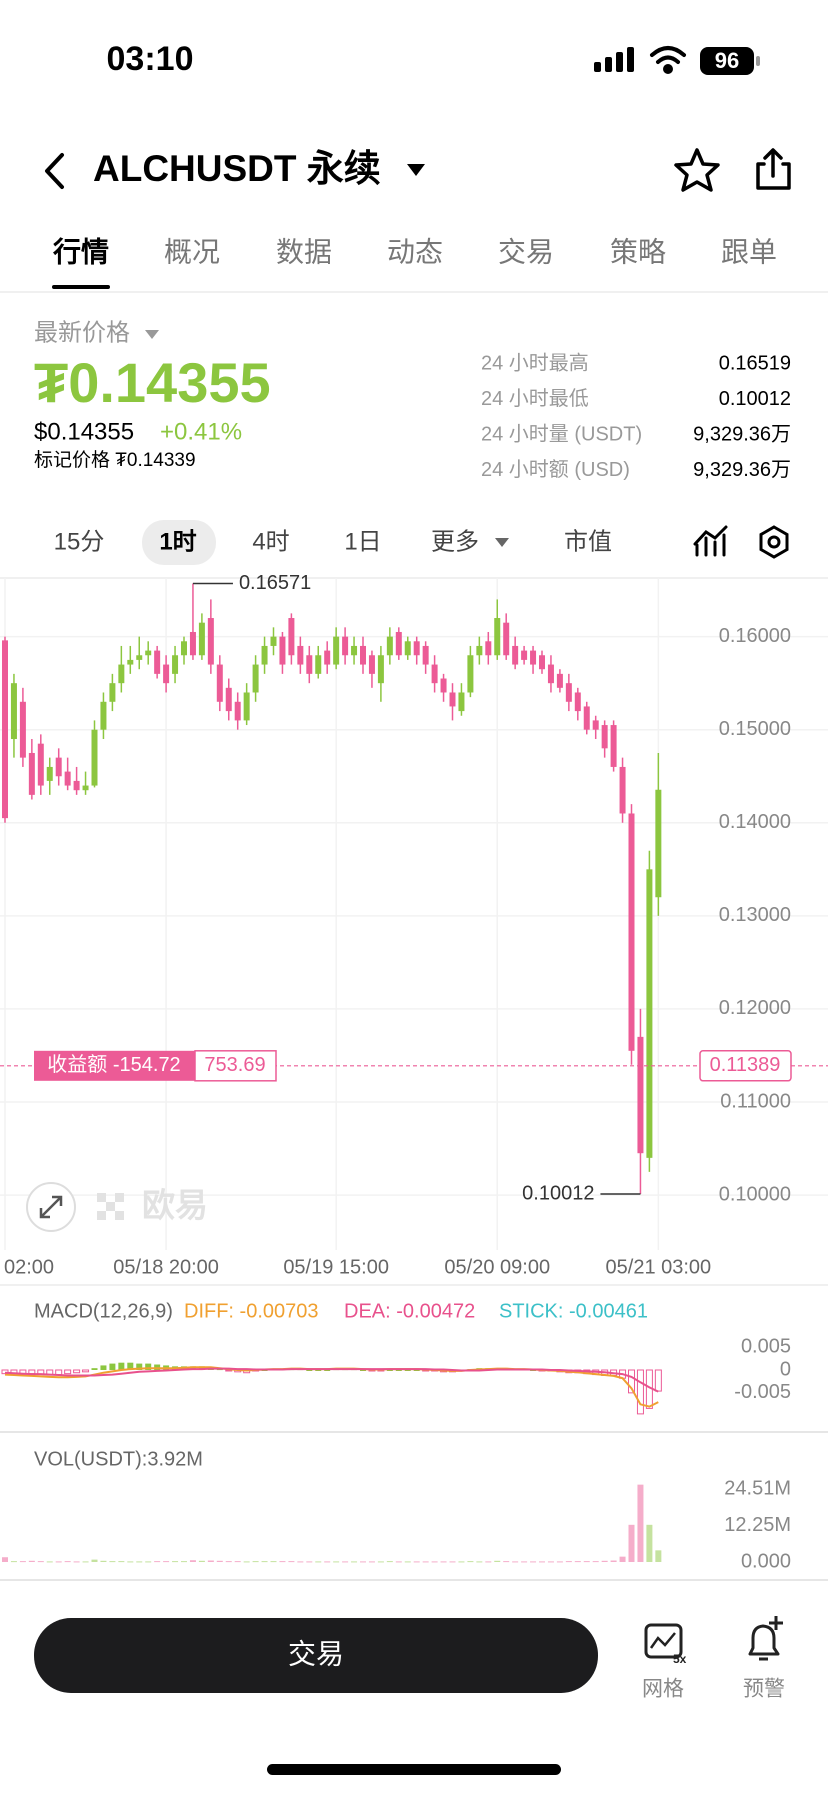 Image resolution: width=828 pixels, height=1796 pixels. Describe the element at coordinates (304, 251) in the screenshot. I see `tab: 数据` at that location.